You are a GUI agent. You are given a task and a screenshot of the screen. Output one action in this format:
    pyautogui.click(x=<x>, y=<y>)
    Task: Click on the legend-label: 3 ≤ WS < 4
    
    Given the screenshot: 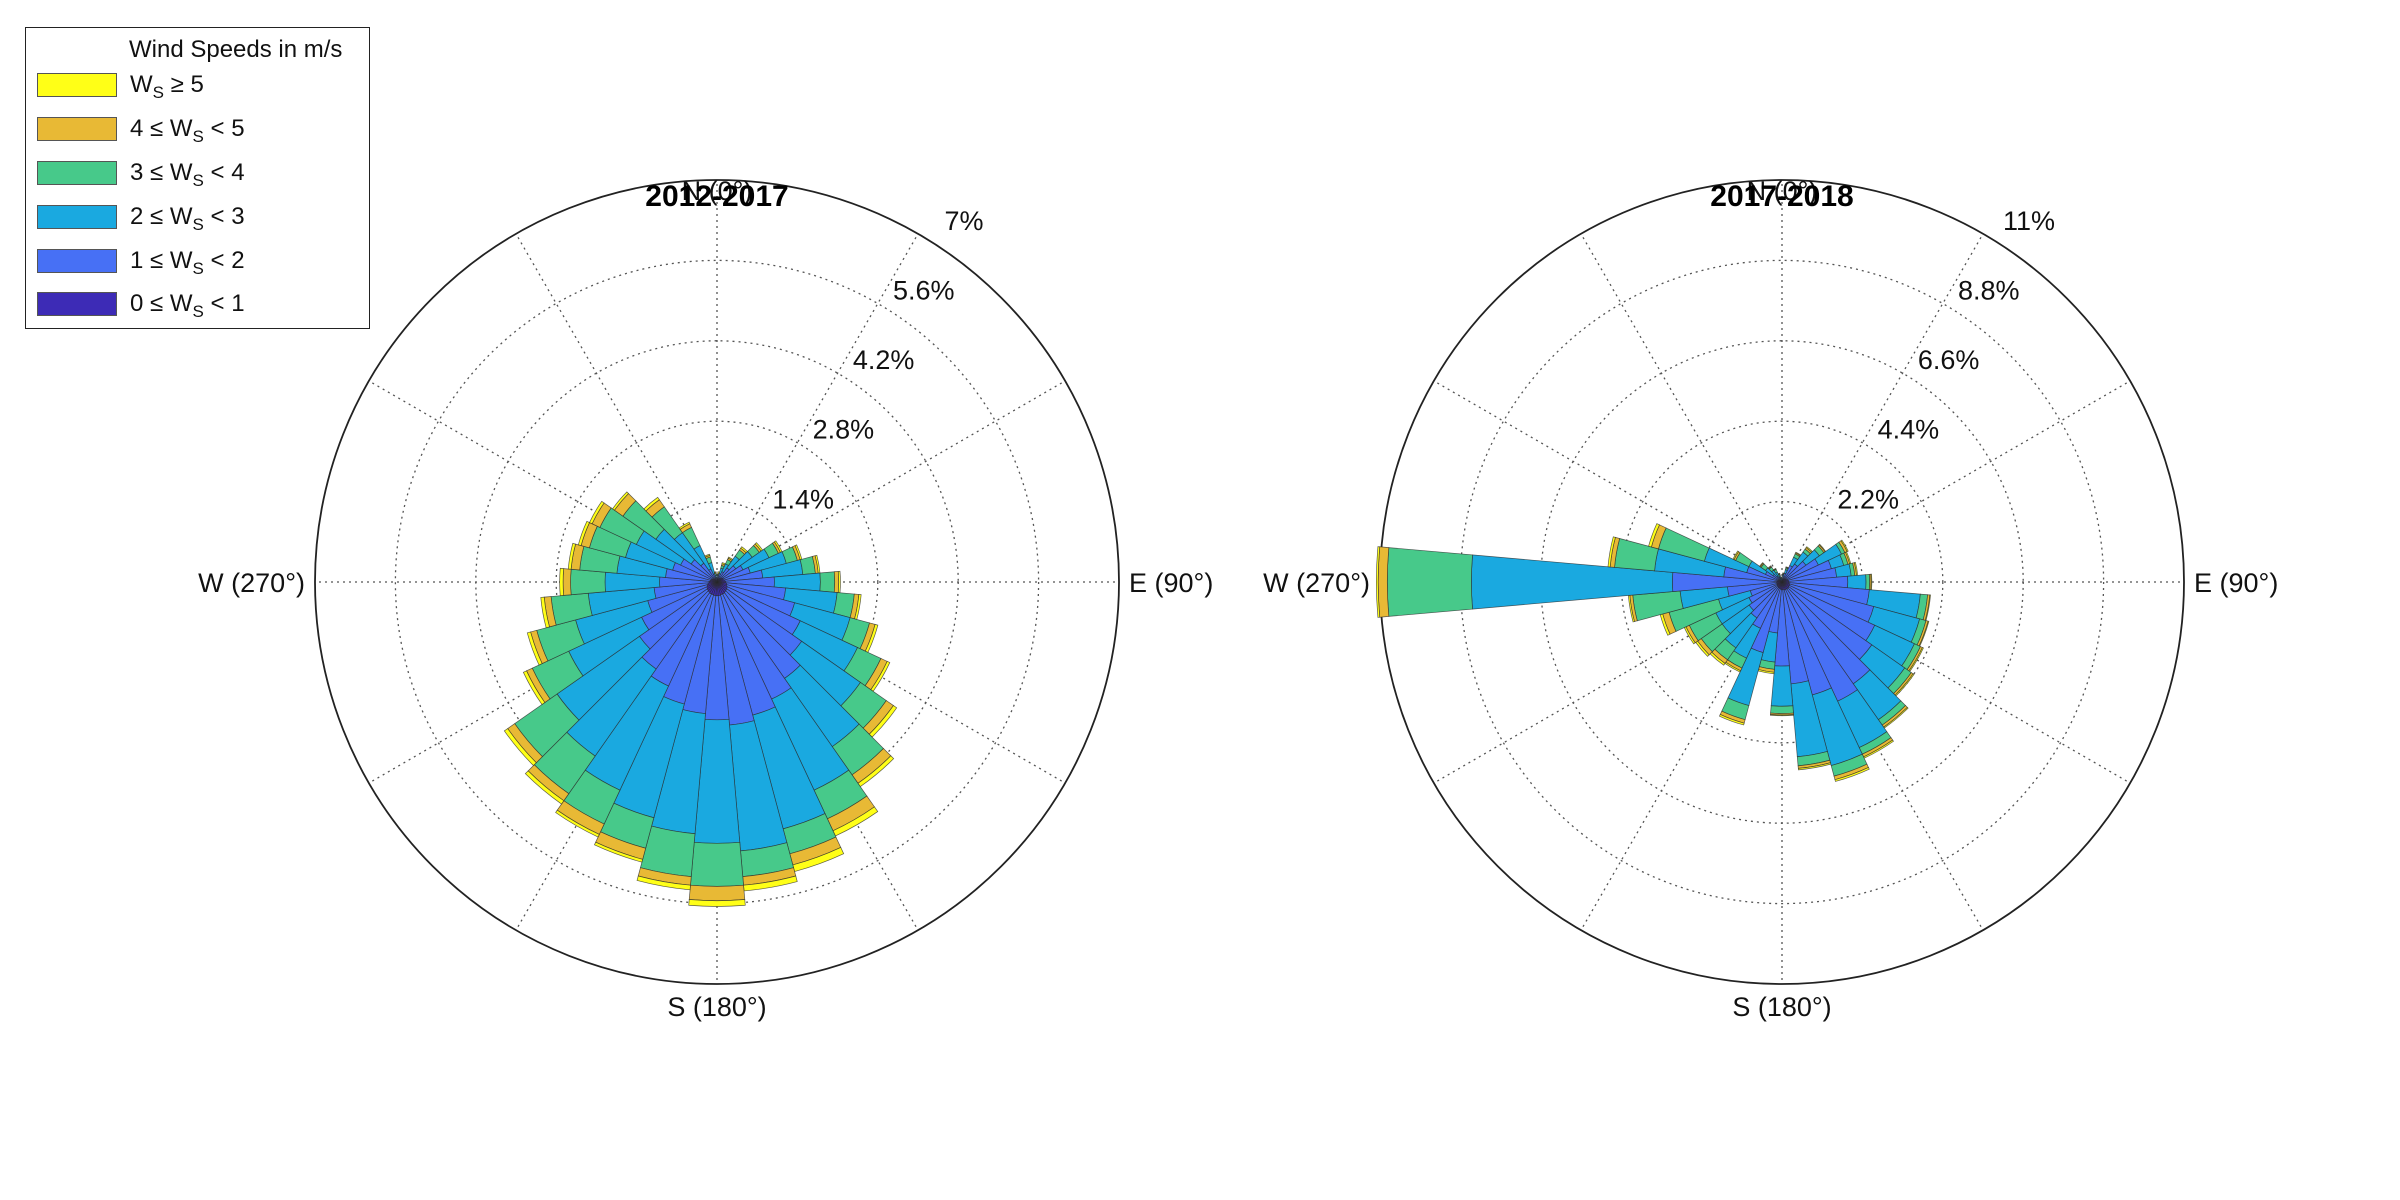 What is the action you would take?
    pyautogui.click(x=187, y=175)
    